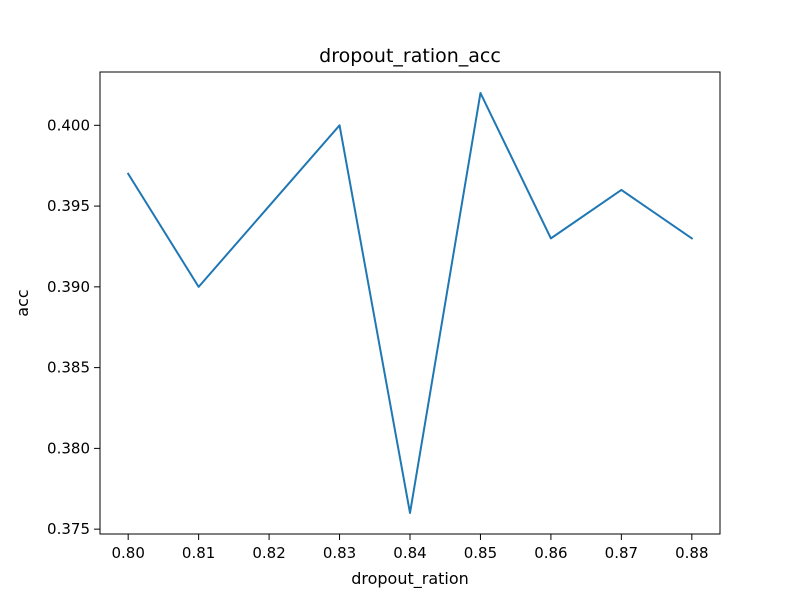 The height and width of the screenshot is (600, 800). I want to click on x-tick-label: 0.87, so click(621, 553).